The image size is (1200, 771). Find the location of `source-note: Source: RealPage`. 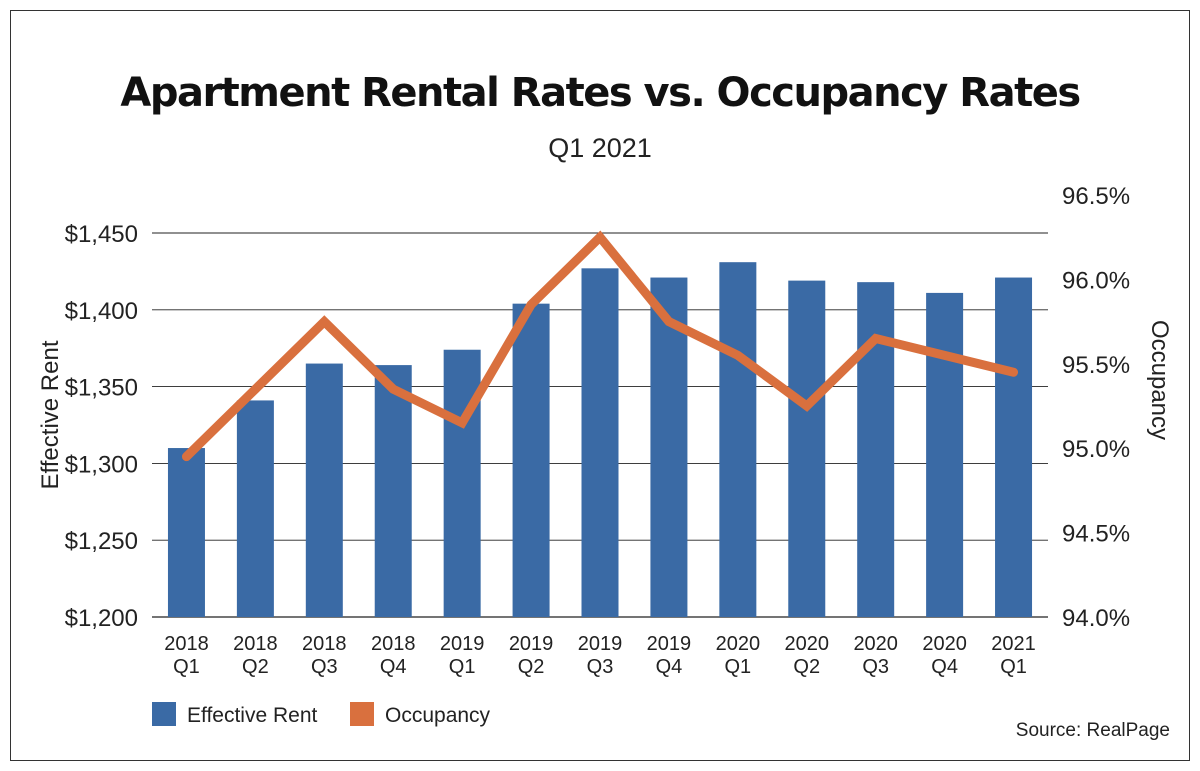

source-note: Source: RealPage is located at coordinates (1092, 730).